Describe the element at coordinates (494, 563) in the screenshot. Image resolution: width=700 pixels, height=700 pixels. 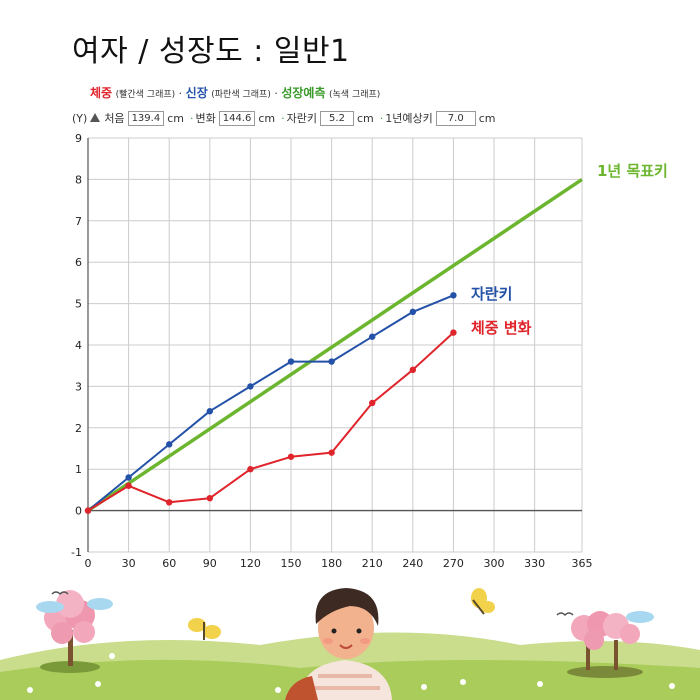
I see `x-tick-label: 300` at that location.